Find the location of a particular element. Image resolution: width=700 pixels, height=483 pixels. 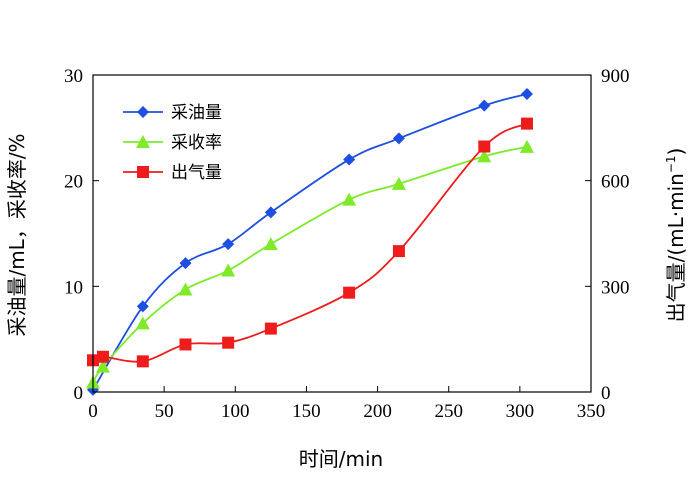

x-tick-label: 0 is located at coordinates (93, 411).